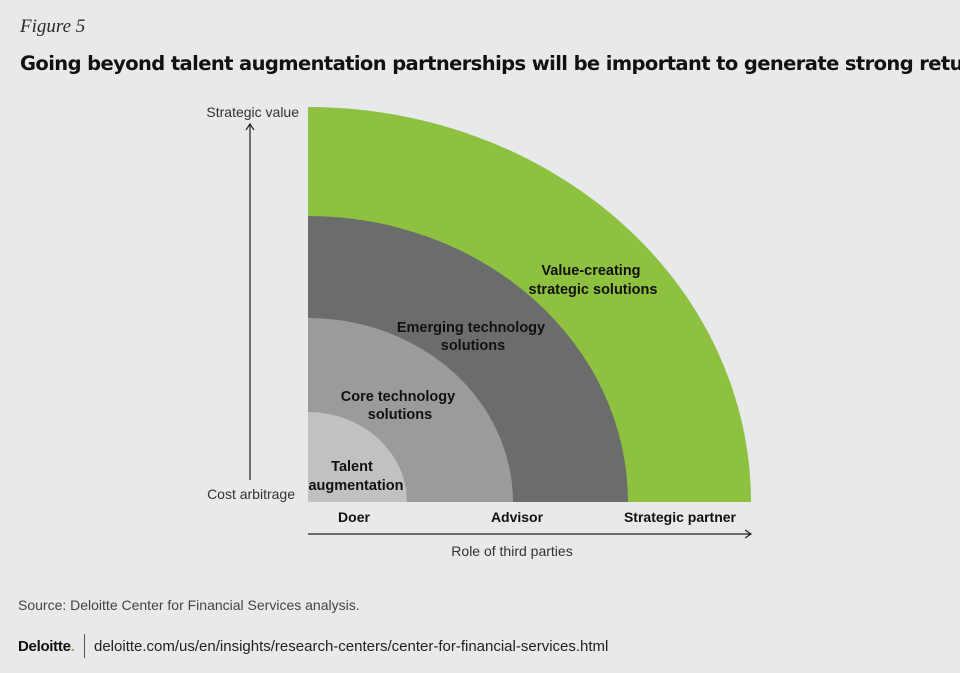 The height and width of the screenshot is (673, 960). Describe the element at coordinates (593, 280) in the screenshot. I see `ring-label-value: Value-creating strategic solutions` at that location.